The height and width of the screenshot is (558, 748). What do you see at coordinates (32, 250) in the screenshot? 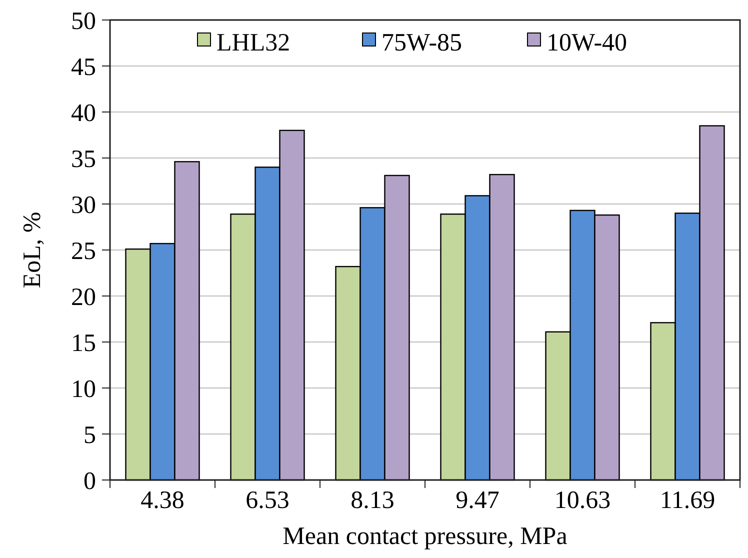
I see `y-axis-title: EoL, %` at bounding box center [32, 250].